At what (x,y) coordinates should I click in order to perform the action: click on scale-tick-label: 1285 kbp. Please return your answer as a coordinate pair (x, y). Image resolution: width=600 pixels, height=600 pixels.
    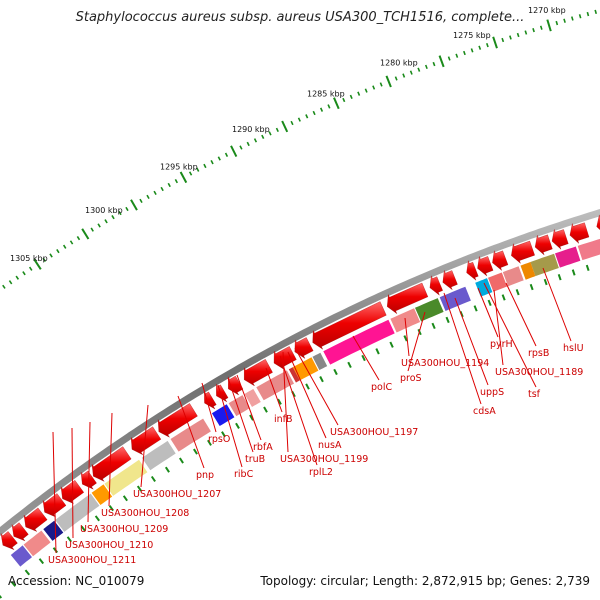
    Looking at the image, I should click on (326, 93).